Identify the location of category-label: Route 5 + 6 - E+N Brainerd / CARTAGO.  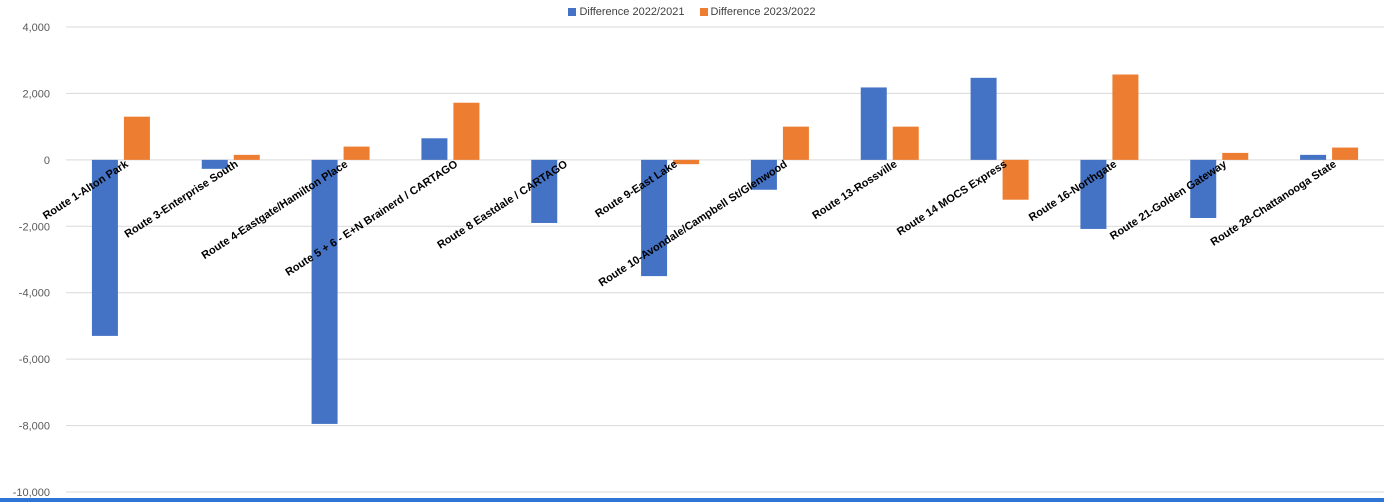
(371, 218).